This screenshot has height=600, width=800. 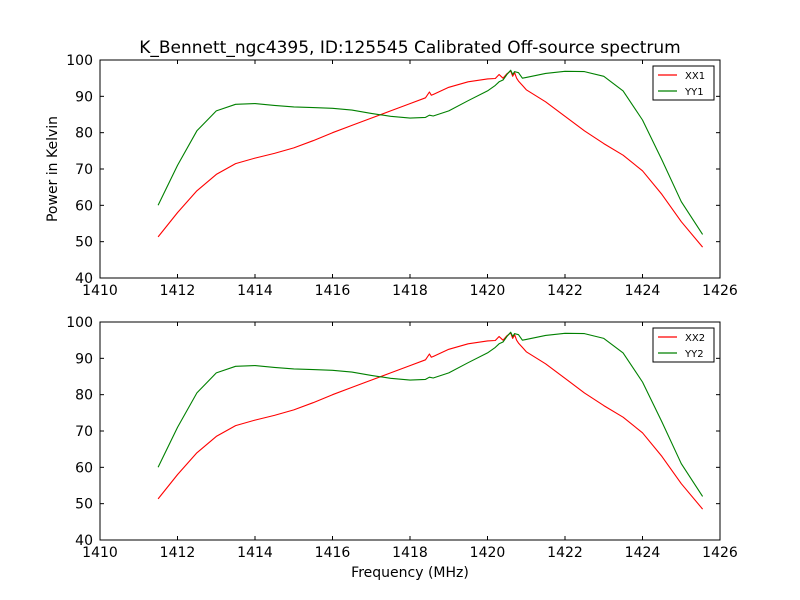 I want to click on legend-label-yy1: YY1, so click(x=694, y=92).